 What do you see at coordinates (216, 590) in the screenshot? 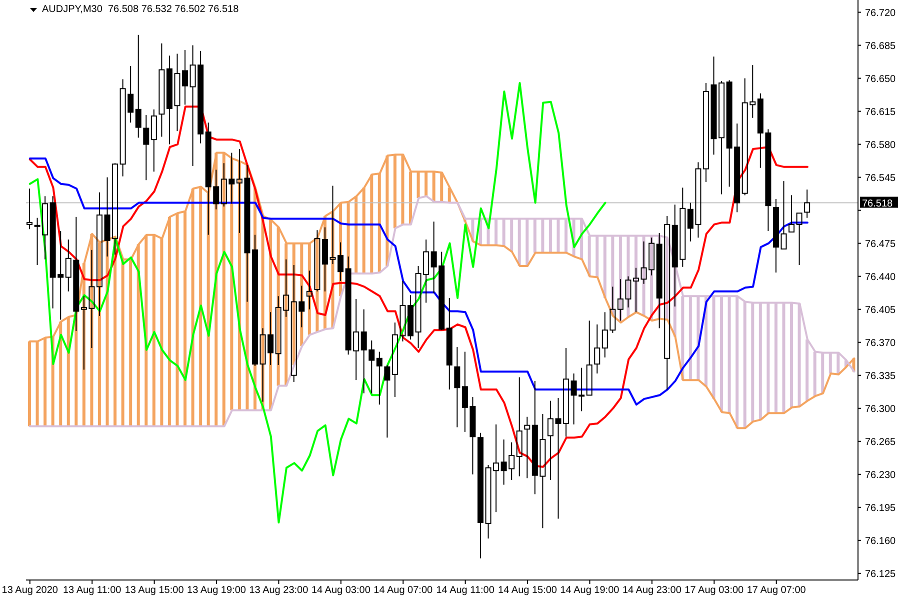
I see `x-tick-label: 13 Aug 19:00` at bounding box center [216, 590].